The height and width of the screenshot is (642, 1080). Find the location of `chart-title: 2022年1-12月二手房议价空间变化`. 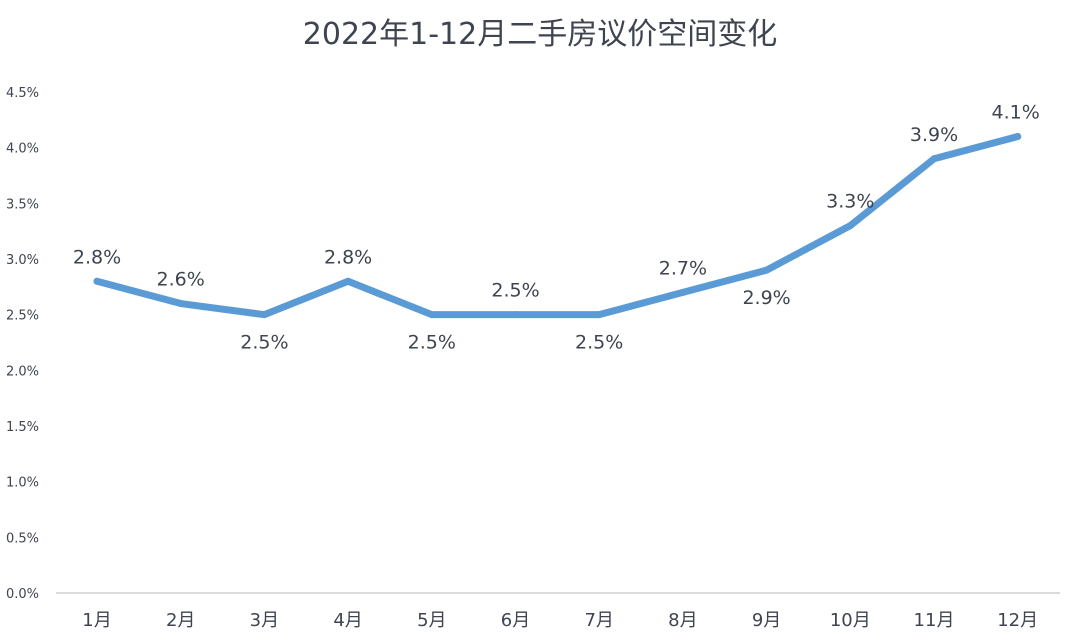

chart-title: 2022年1-12月二手房议价空间变化 is located at coordinates (540, 34).